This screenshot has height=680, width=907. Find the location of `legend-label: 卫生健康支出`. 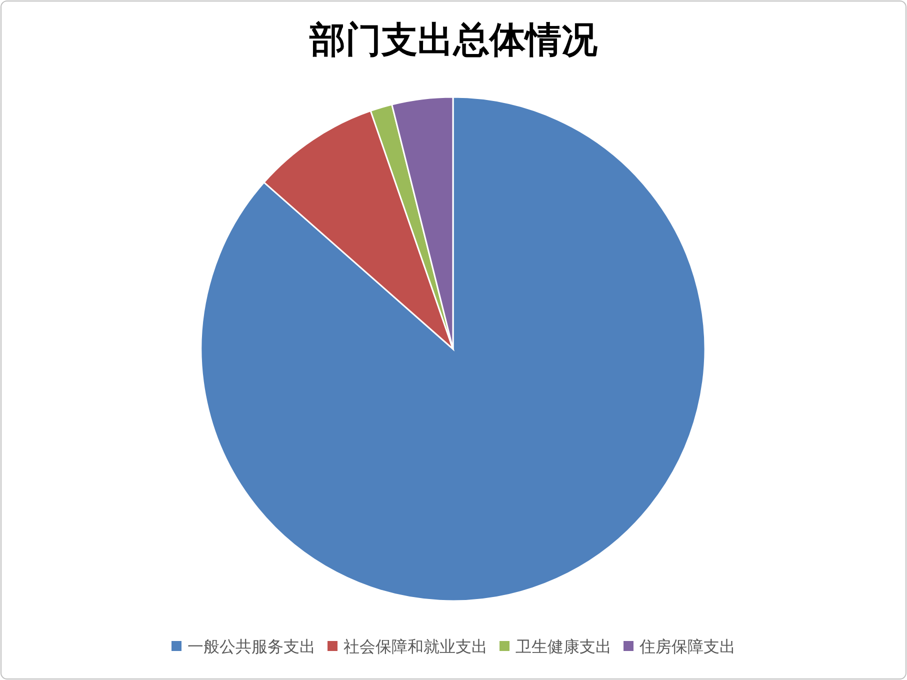

legend-label: 卫生健康支出 is located at coordinates (564, 646).